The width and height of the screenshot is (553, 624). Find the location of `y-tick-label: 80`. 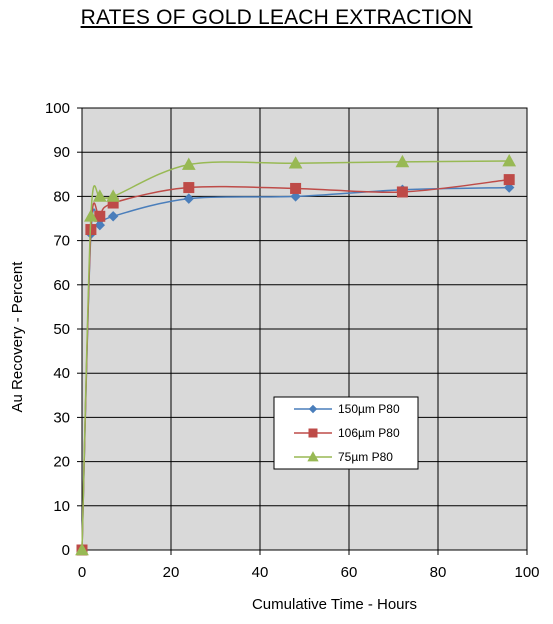

y-tick-label: 80 is located at coordinates (61, 196).